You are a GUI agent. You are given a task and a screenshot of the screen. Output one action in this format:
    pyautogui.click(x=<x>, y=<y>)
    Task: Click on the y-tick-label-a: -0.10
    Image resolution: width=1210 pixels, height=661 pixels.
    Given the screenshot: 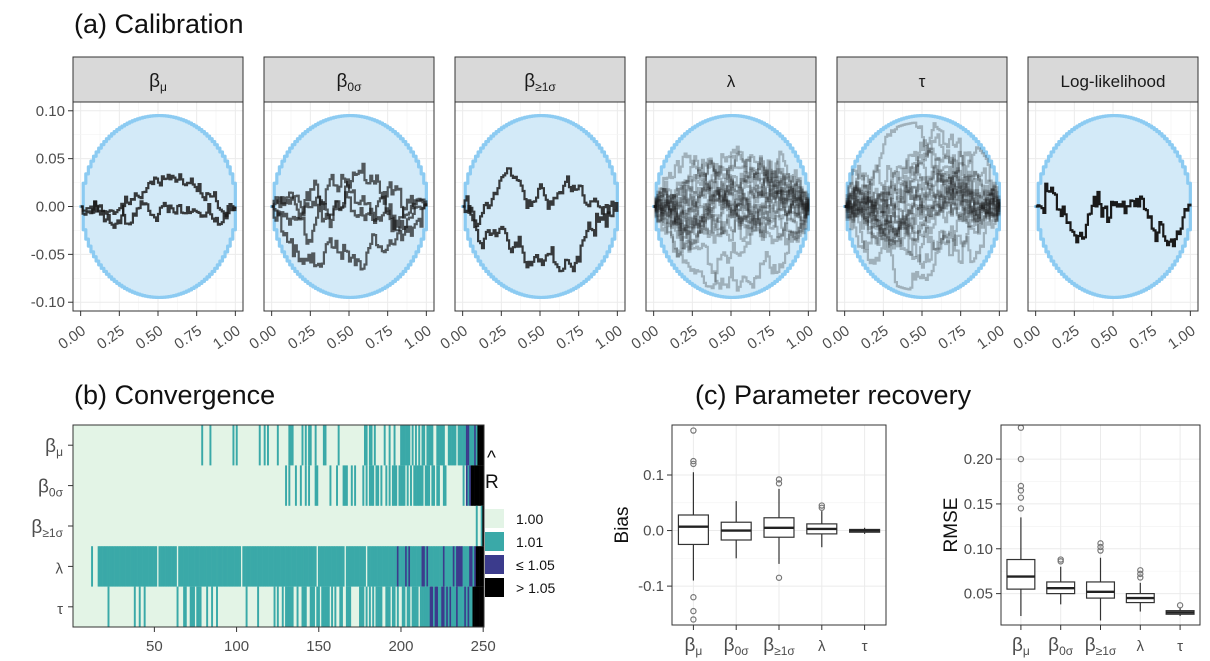 What is the action you would take?
    pyautogui.click(x=48, y=302)
    